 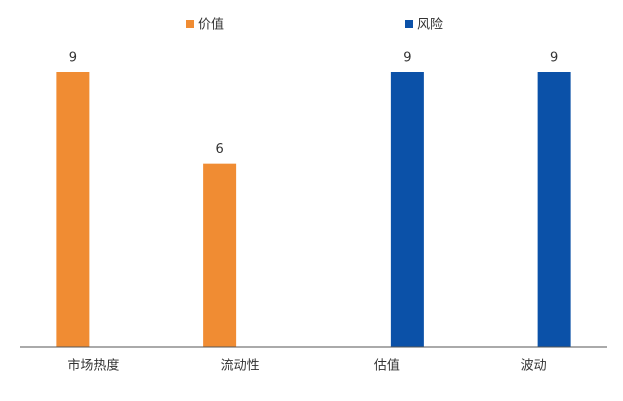 I want to click on legend-label: 风险, so click(x=430, y=25).